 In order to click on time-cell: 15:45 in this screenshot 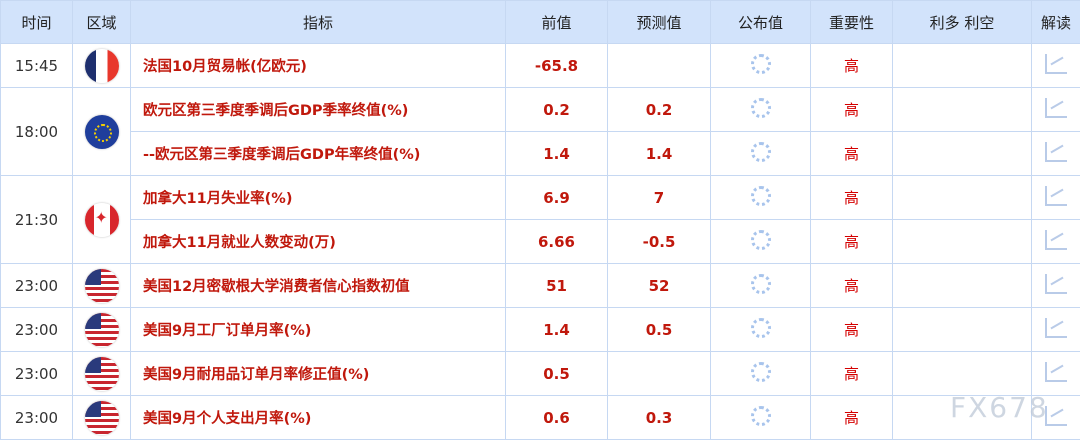, I will do `click(36, 65)`.